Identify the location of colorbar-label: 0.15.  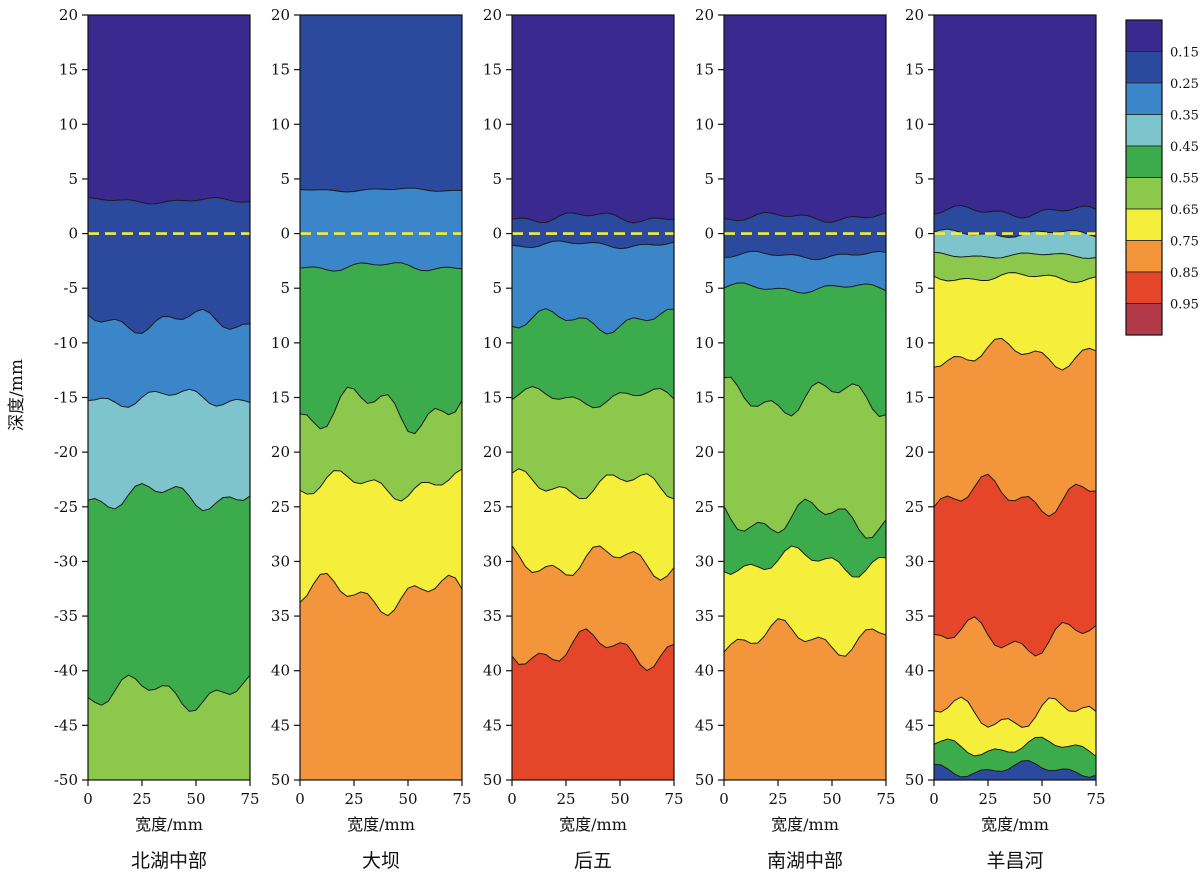
(1184, 53).